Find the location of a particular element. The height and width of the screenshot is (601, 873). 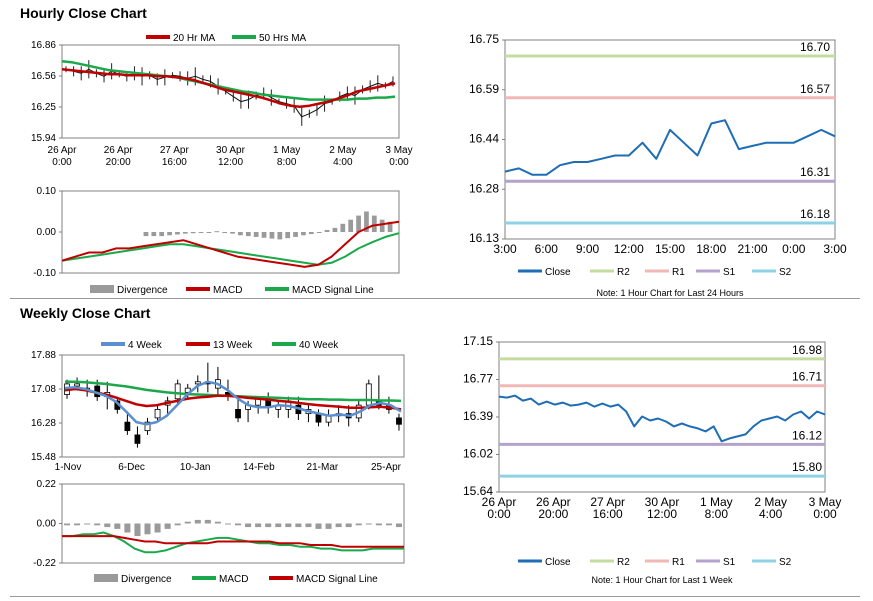

legend-weekly-macd-label: MACD is located at coordinates (233, 579).